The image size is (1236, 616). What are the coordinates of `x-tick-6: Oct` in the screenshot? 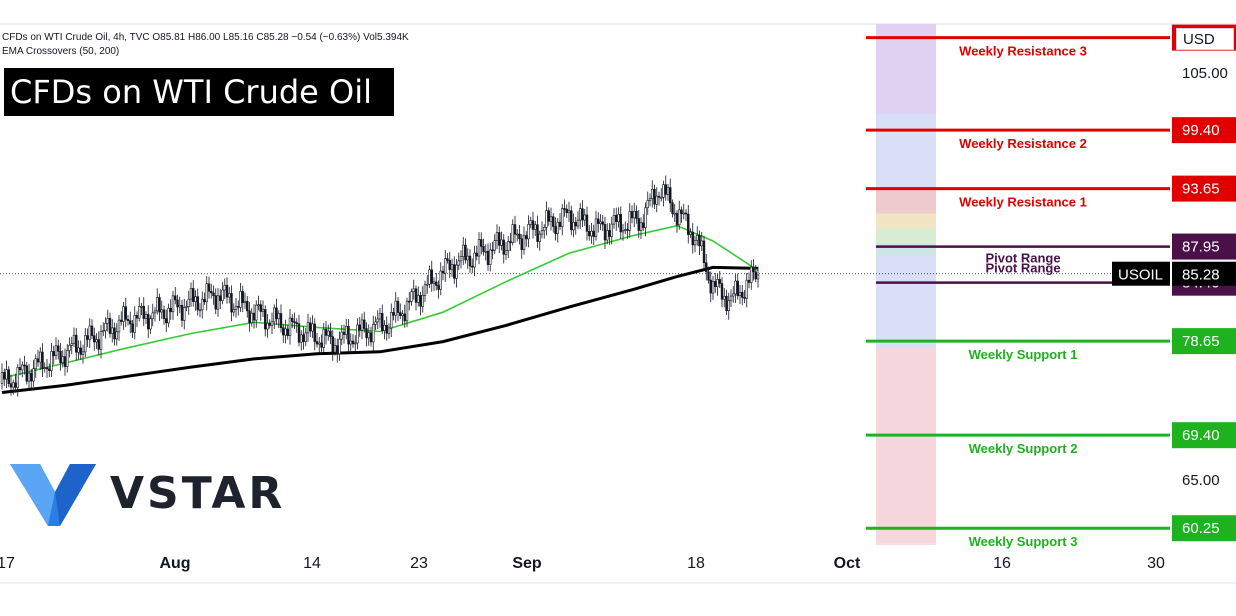 It's located at (847, 563).